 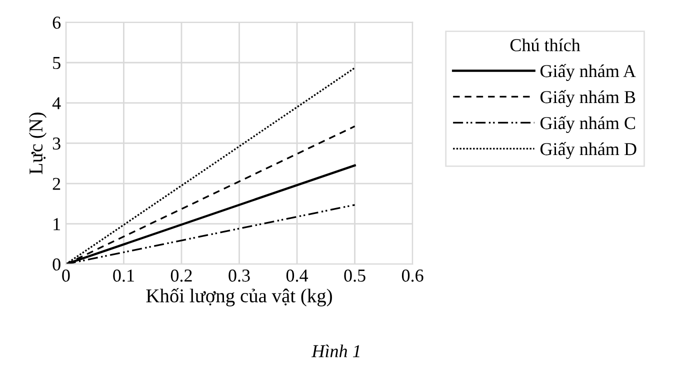 I want to click on x-tick-label: 0.2, so click(x=181, y=276).